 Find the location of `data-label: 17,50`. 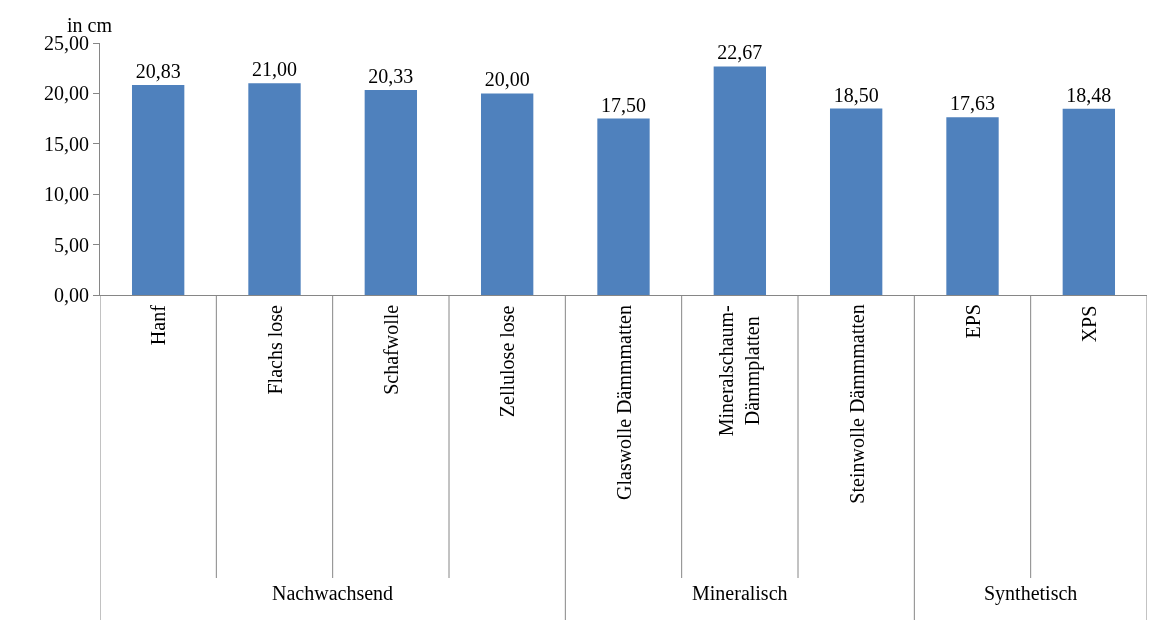

data-label: 17,50 is located at coordinates (623, 104).